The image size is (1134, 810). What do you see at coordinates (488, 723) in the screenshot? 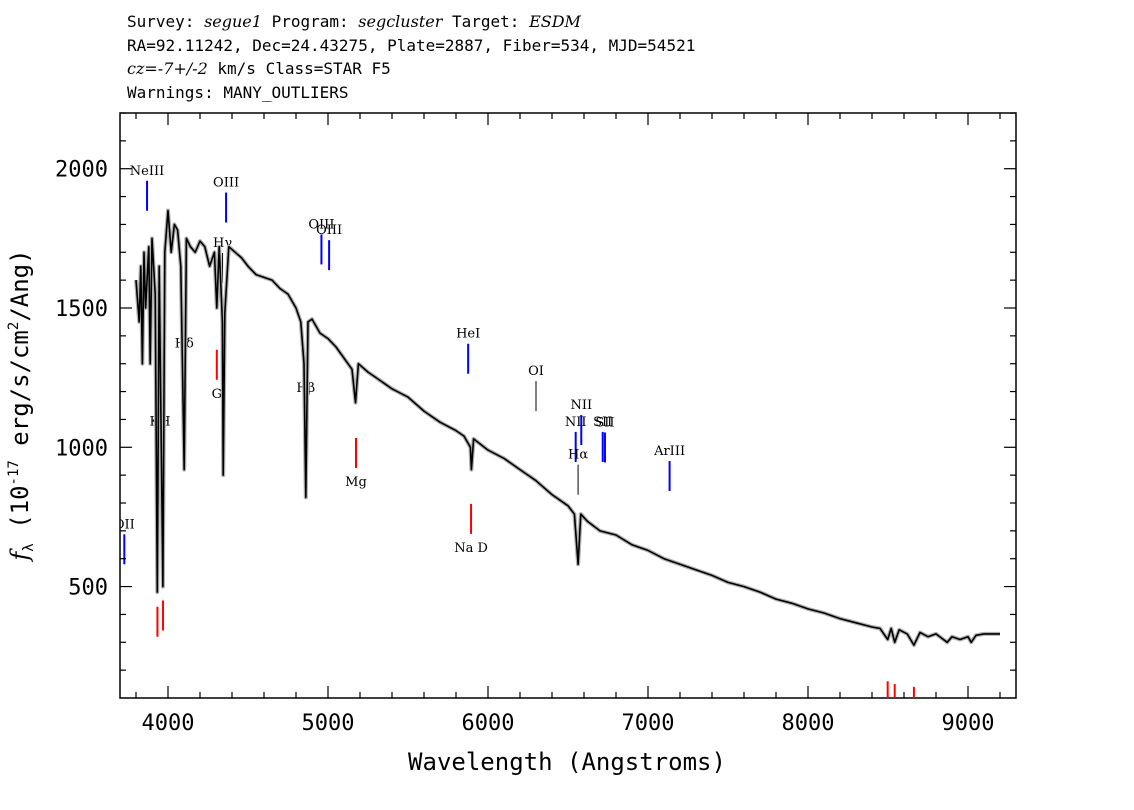
I see `x-tick-label: 6000` at bounding box center [488, 723].